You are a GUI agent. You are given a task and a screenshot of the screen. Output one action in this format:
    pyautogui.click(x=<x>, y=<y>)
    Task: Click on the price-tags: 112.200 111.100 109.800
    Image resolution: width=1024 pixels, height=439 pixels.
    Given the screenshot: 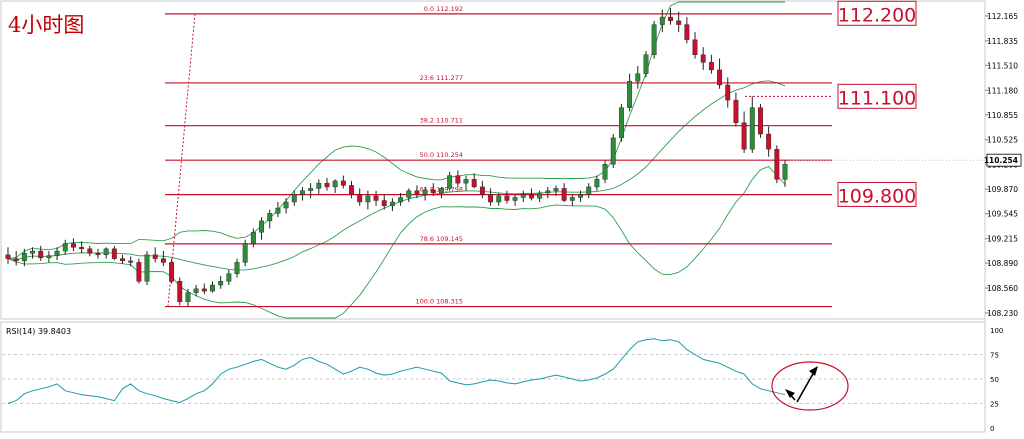 What is the action you would take?
    pyautogui.click(x=877, y=103)
    